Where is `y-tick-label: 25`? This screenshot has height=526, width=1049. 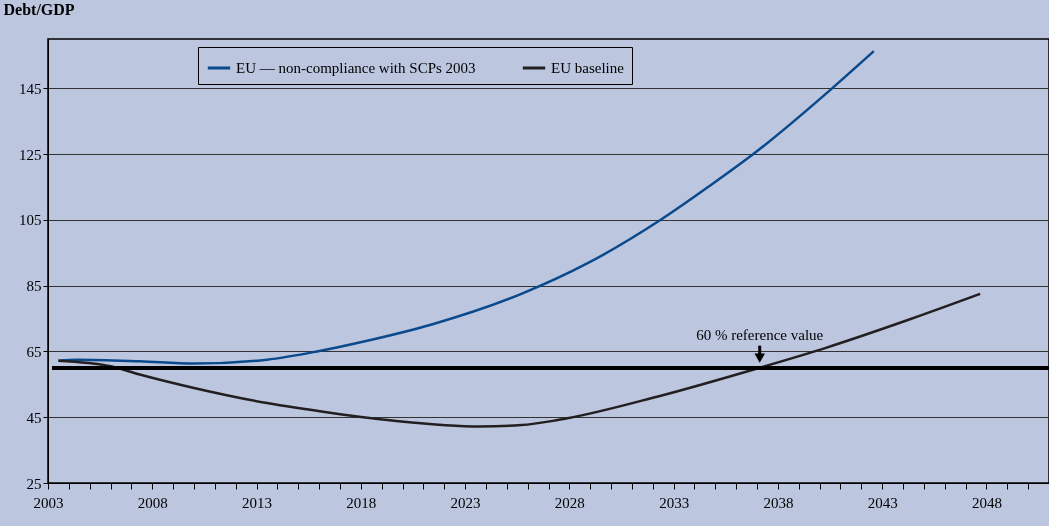
y-tick-label: 25 is located at coordinates (34, 483).